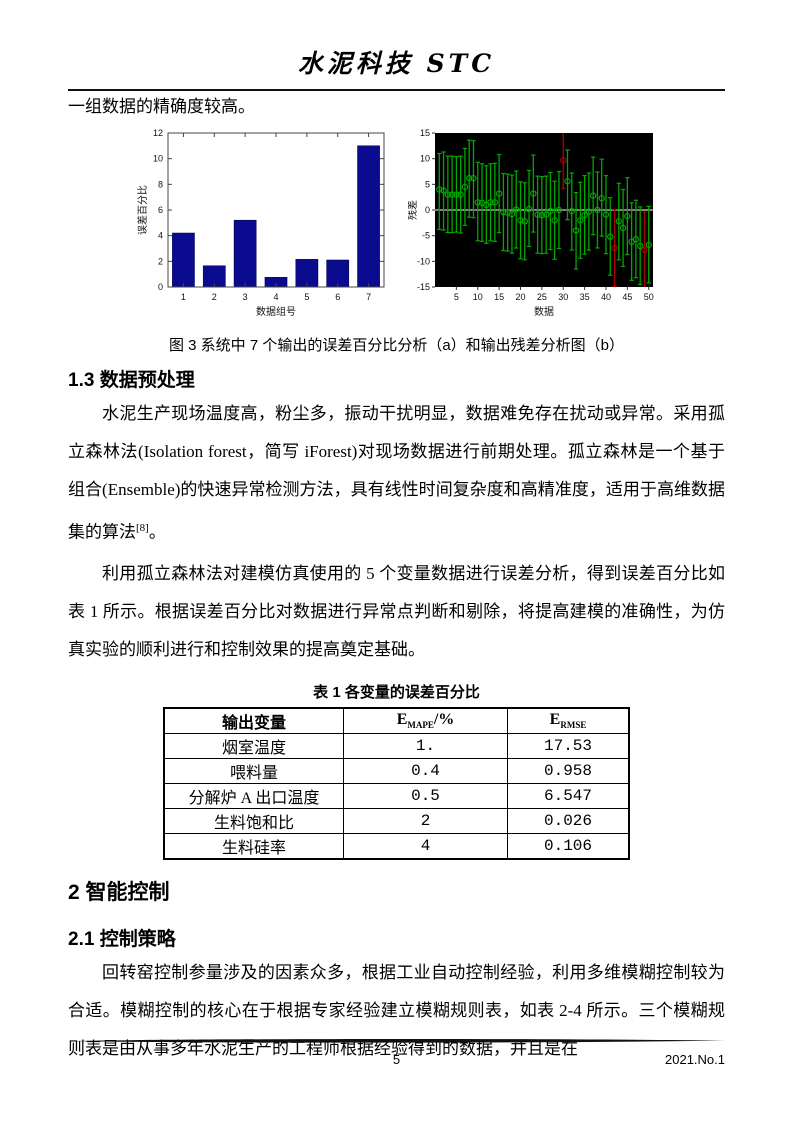 Image resolution: width=793 pixels, height=1122 pixels. What do you see at coordinates (573, 725) in the screenshot?
I see `ermse-subscript: RMSE` at bounding box center [573, 725].